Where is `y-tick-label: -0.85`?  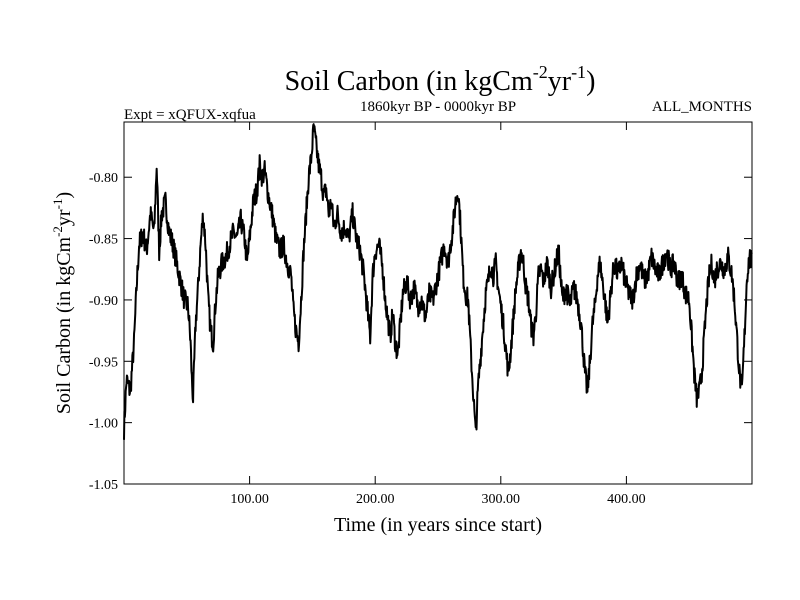 y-tick-label: -0.85 is located at coordinates (103, 240).